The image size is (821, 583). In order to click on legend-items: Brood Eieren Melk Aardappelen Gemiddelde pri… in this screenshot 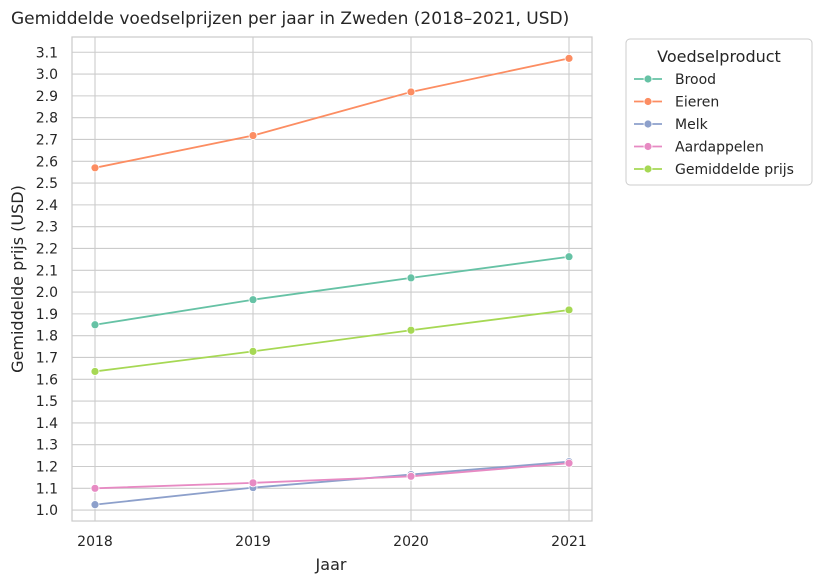, I will do `click(714, 125)`.